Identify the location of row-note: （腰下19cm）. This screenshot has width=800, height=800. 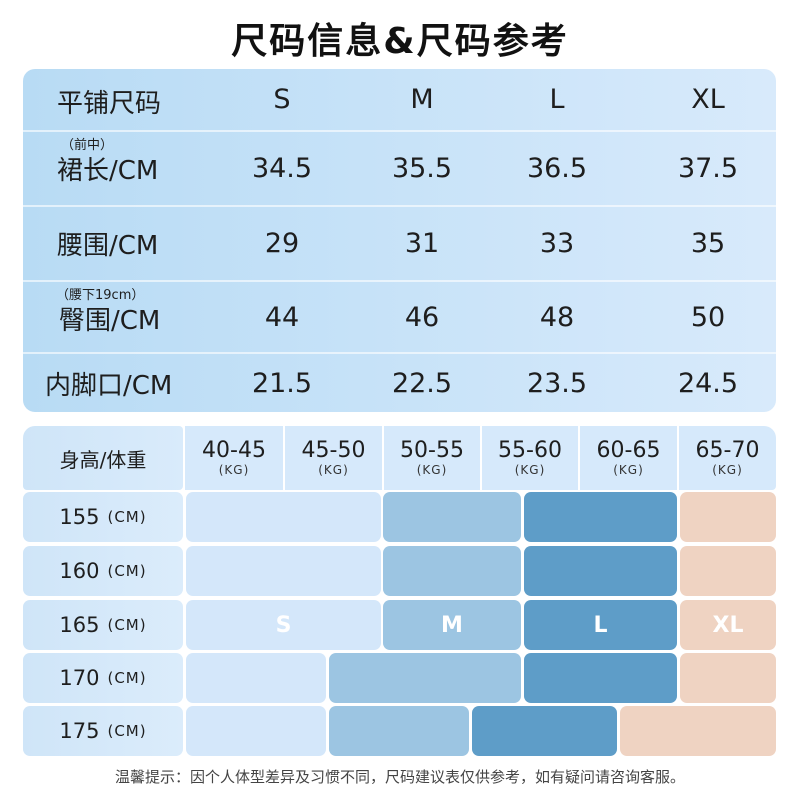
(100, 295).